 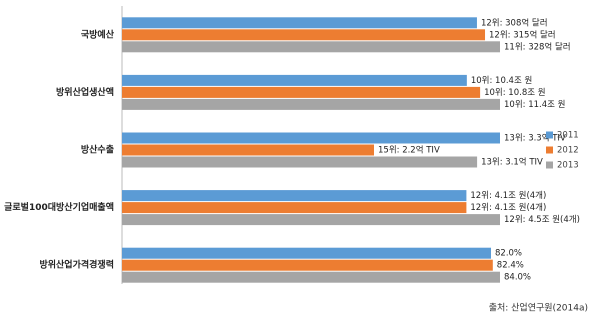 I want to click on value-label: 10위: 10.4조 원, so click(x=501, y=81).